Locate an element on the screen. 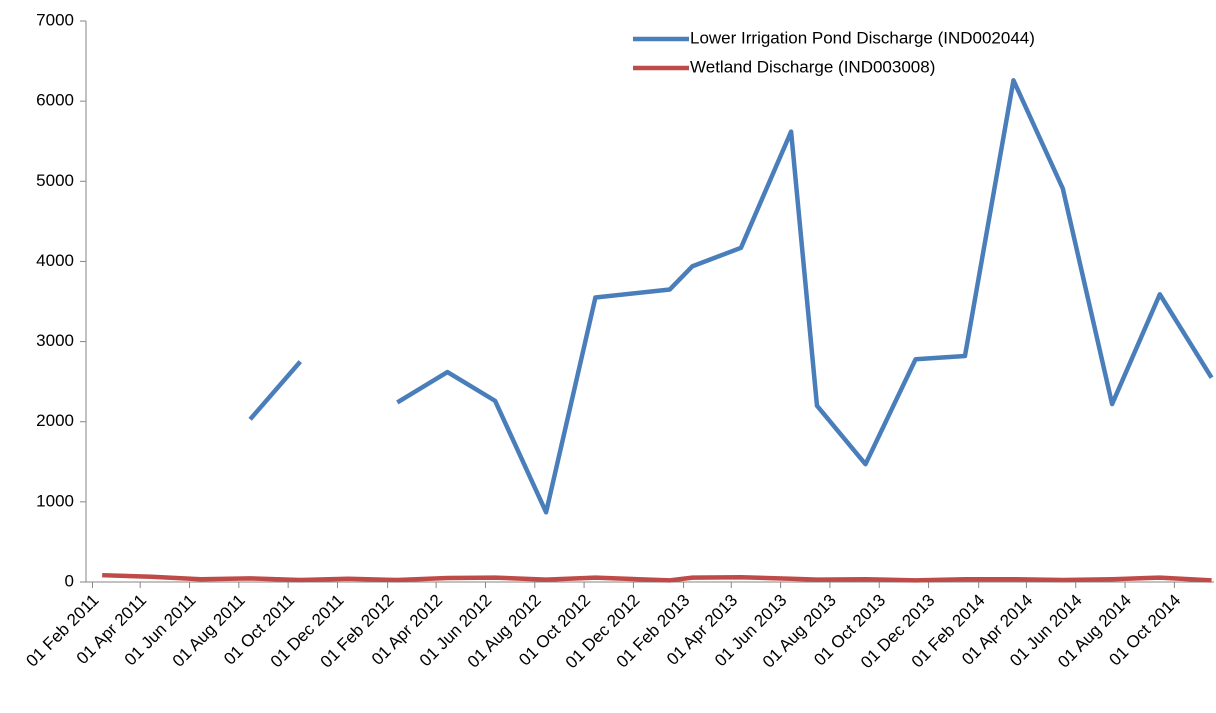  y-tick-label: 7000 is located at coordinates (55, 19).